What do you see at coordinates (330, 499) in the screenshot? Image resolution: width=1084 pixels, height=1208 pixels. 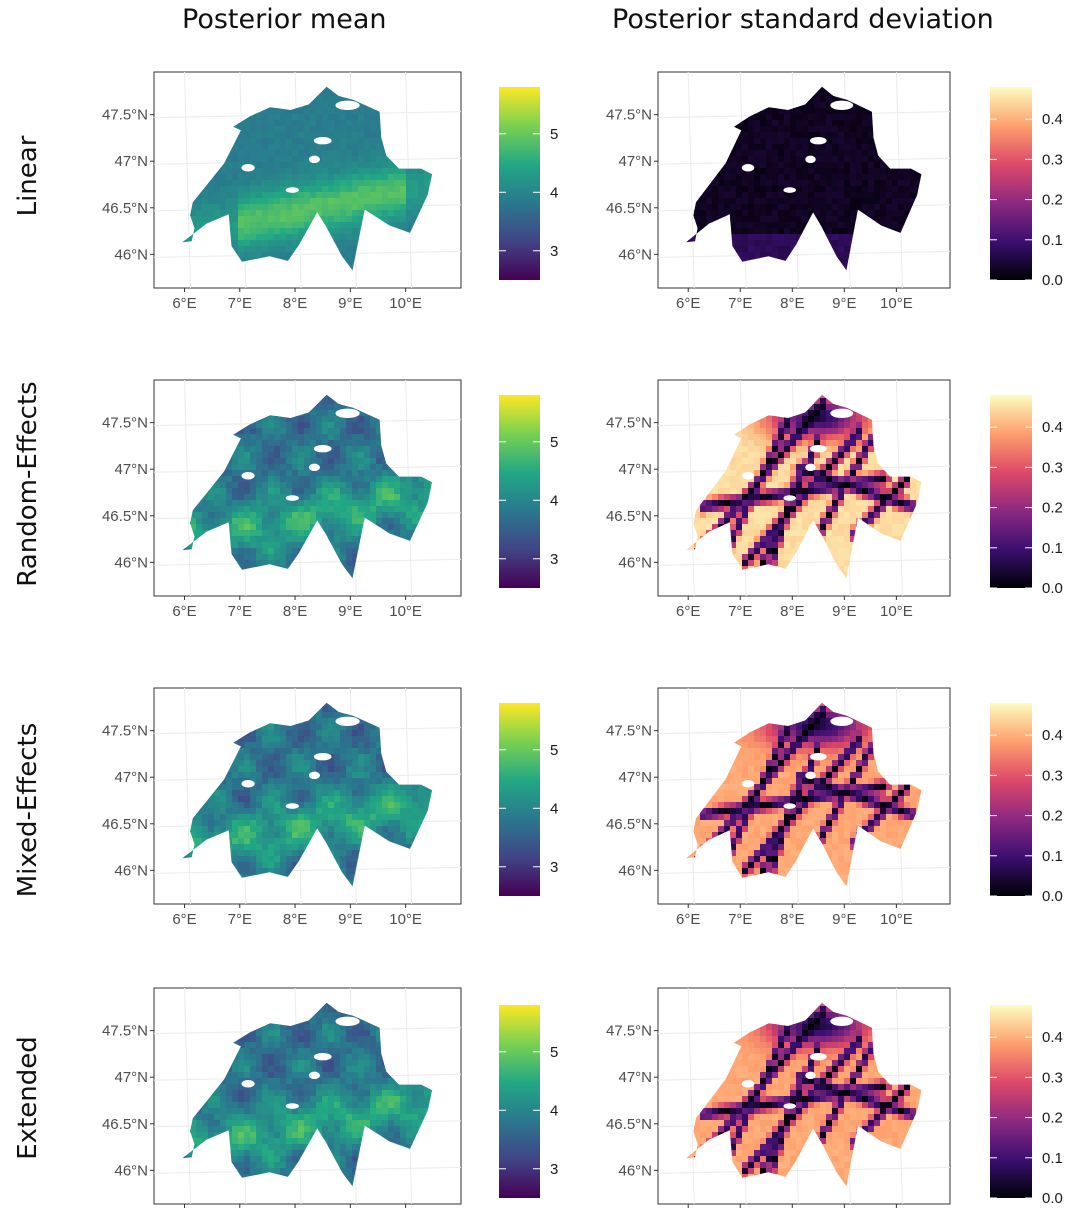 I see `map-panel-random-effects-mean: 47.5°N 47°N 46.5°N 46°N 6°E 7°E 8°E 9°E 10°E 3 4 5` at bounding box center [330, 499].